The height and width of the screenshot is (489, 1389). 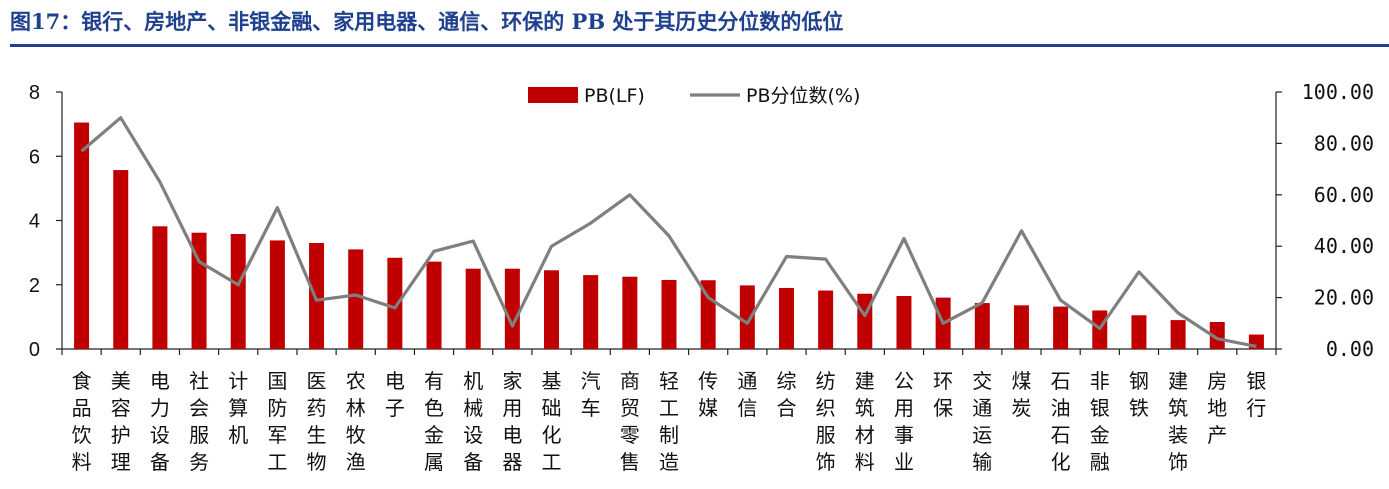 I want to click on category-char: 基, so click(x=552, y=381).